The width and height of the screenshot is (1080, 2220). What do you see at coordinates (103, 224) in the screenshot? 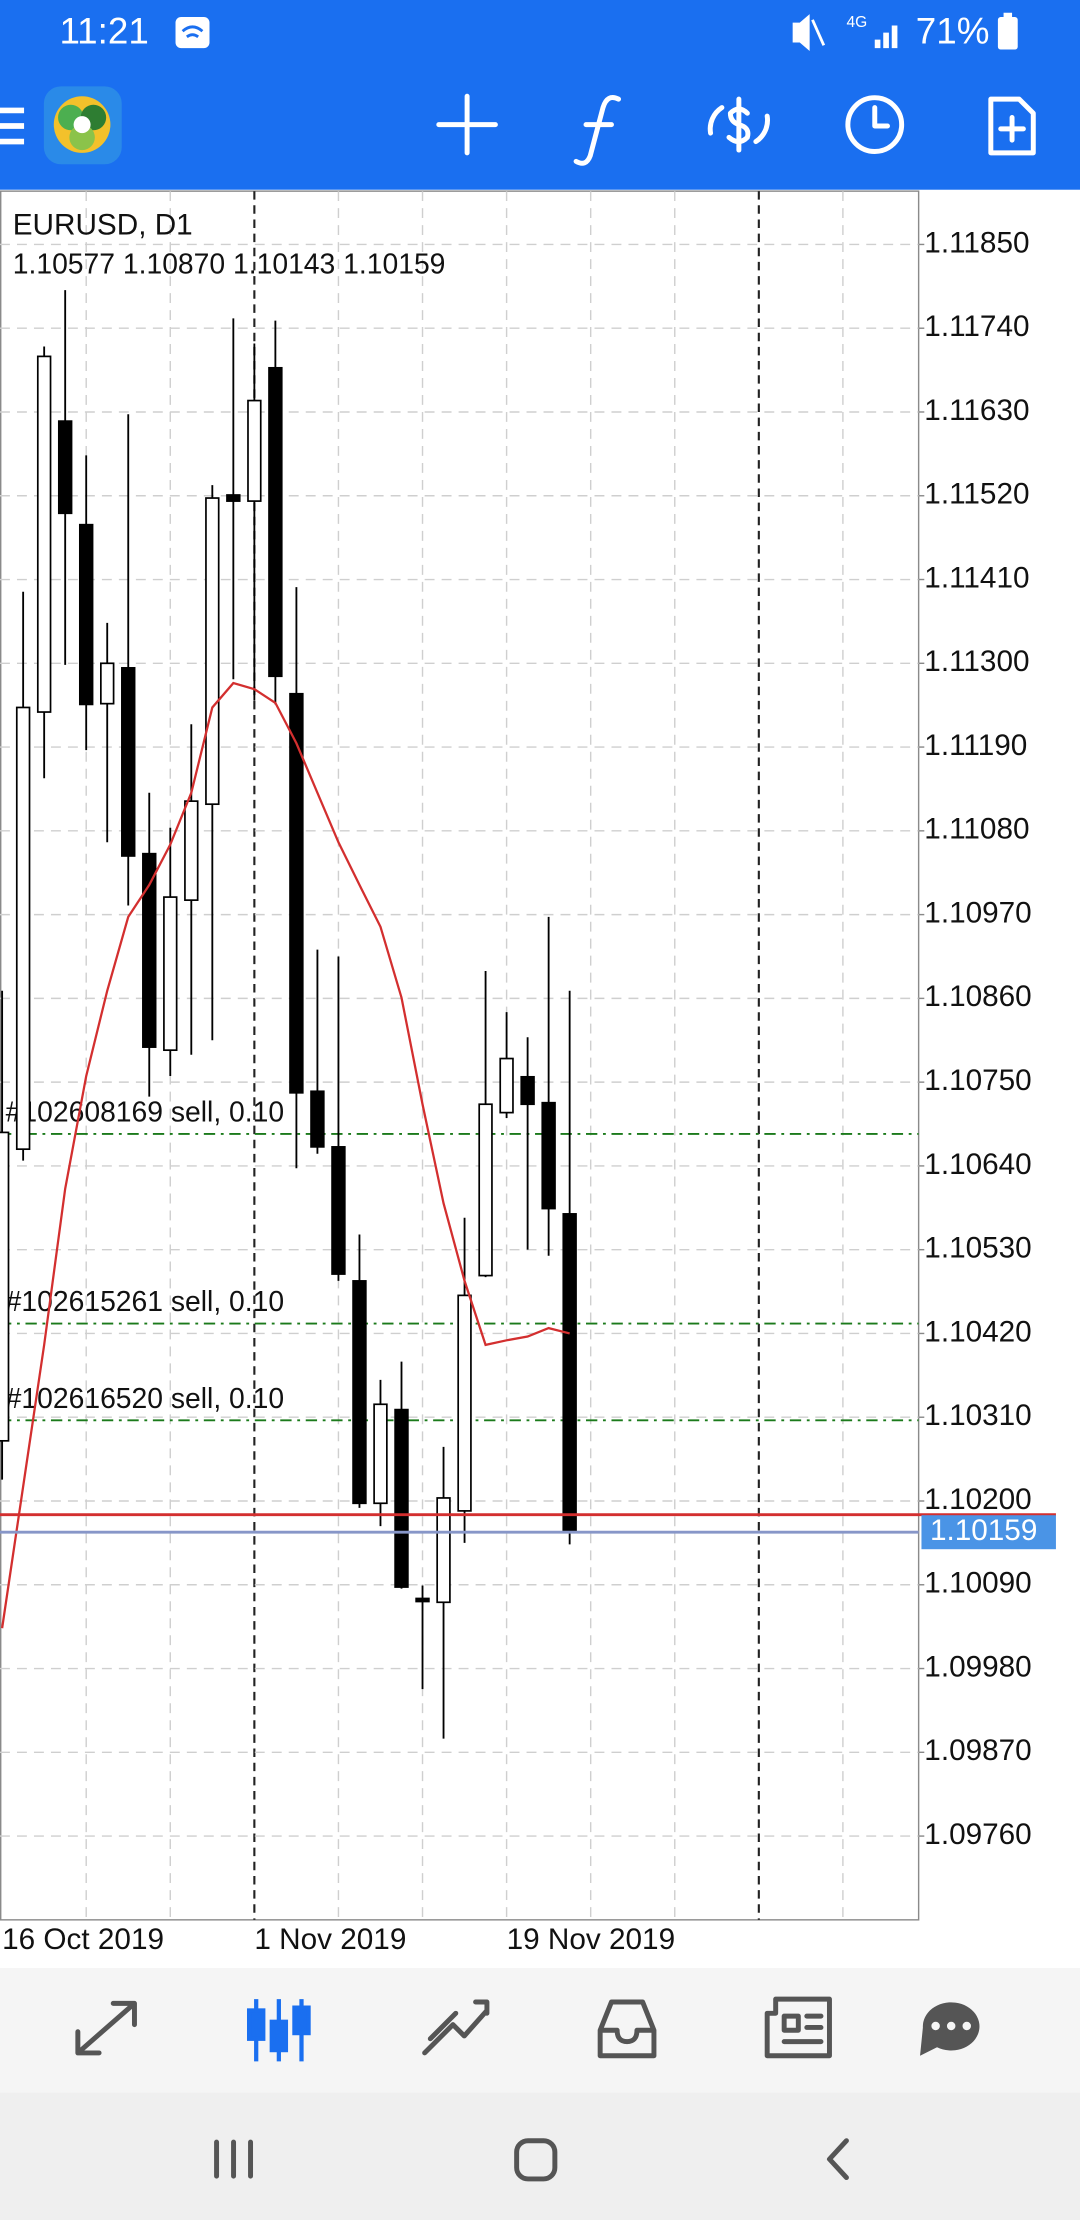
I see `symbol-title: EURUSD, D1` at bounding box center [103, 224].